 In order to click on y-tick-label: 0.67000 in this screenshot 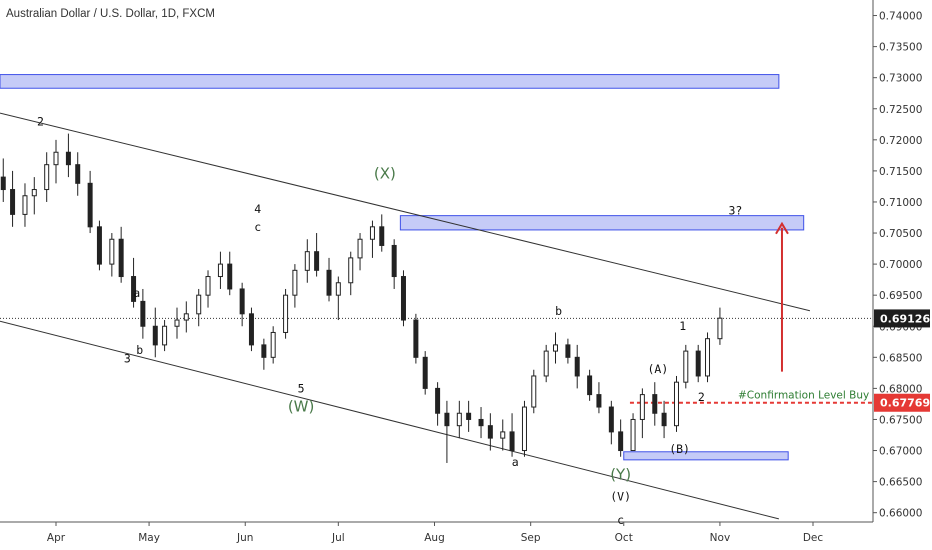, I will do `click(900, 452)`.